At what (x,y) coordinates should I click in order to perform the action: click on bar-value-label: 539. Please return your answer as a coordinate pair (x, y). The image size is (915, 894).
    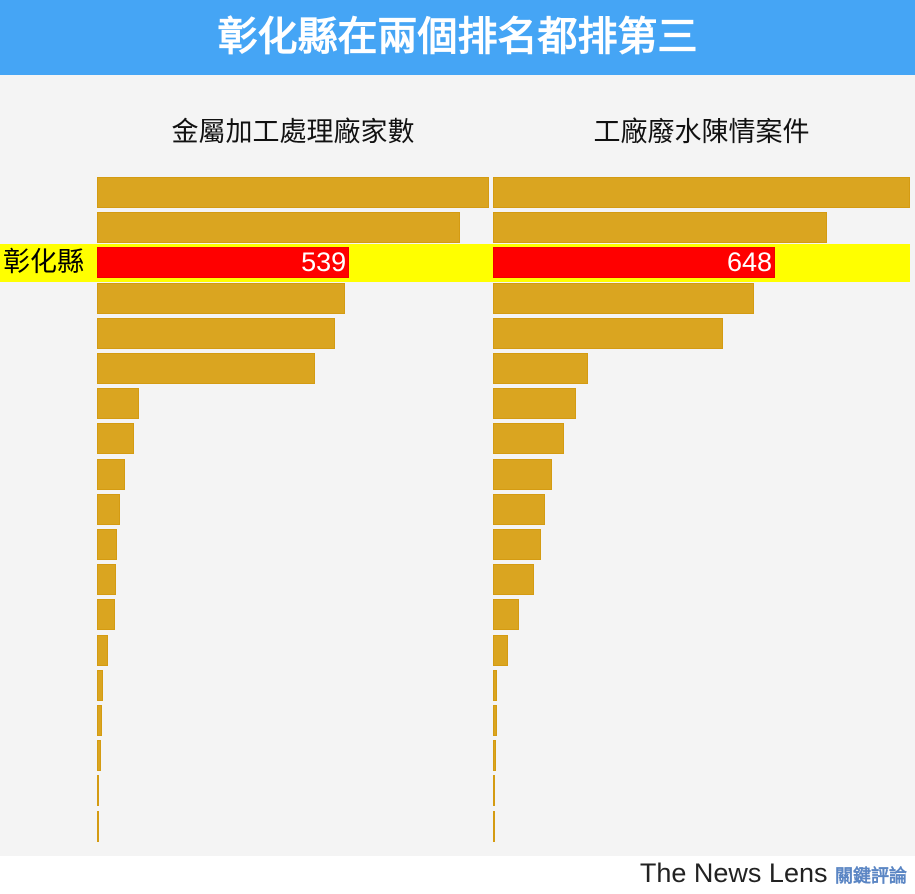
    Looking at the image, I should click on (324, 262).